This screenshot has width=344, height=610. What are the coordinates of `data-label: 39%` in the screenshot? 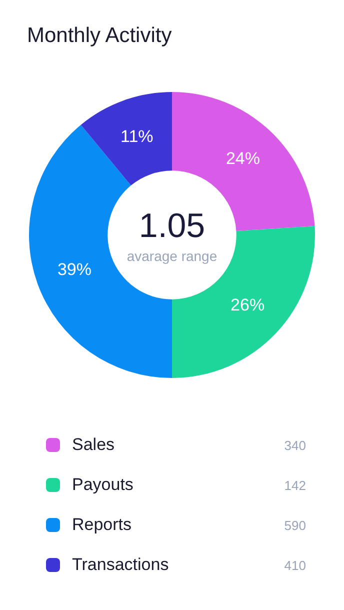 It's located at (74, 269).